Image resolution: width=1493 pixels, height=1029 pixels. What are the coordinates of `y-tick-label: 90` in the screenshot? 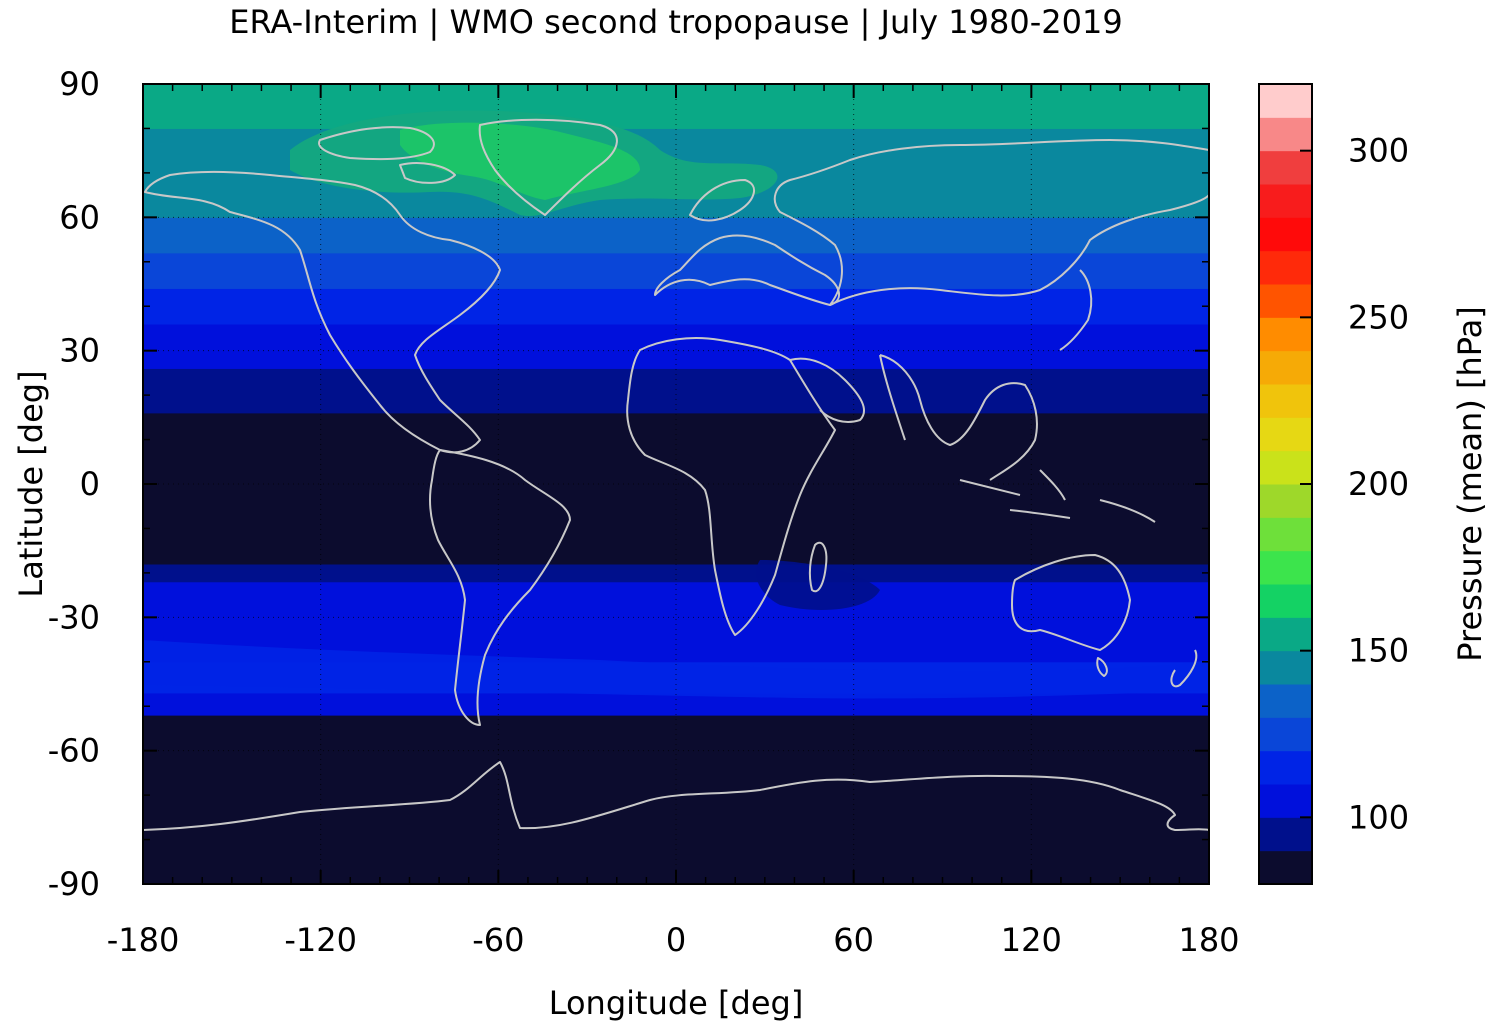 It's located at (79, 84).